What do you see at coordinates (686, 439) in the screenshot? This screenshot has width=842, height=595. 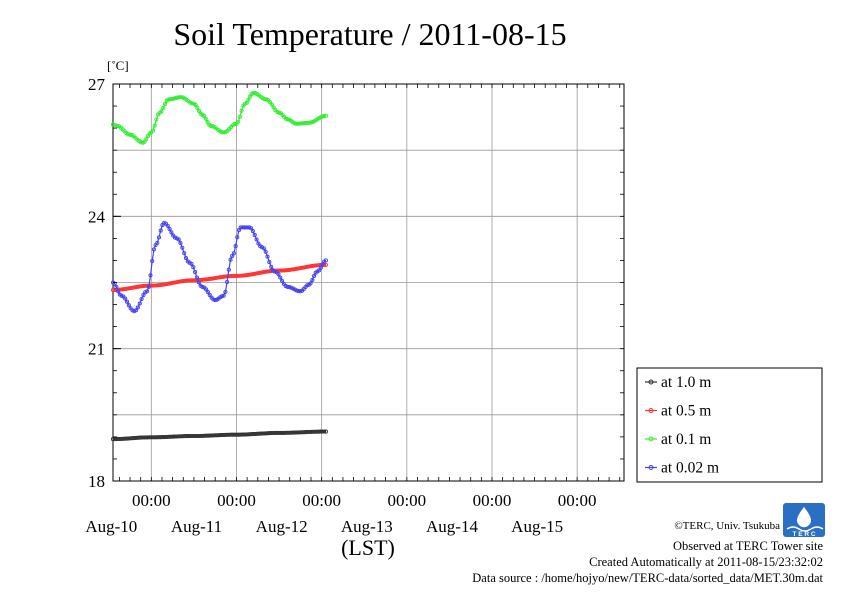 I see `legend-label: at 0.1 m` at bounding box center [686, 439].